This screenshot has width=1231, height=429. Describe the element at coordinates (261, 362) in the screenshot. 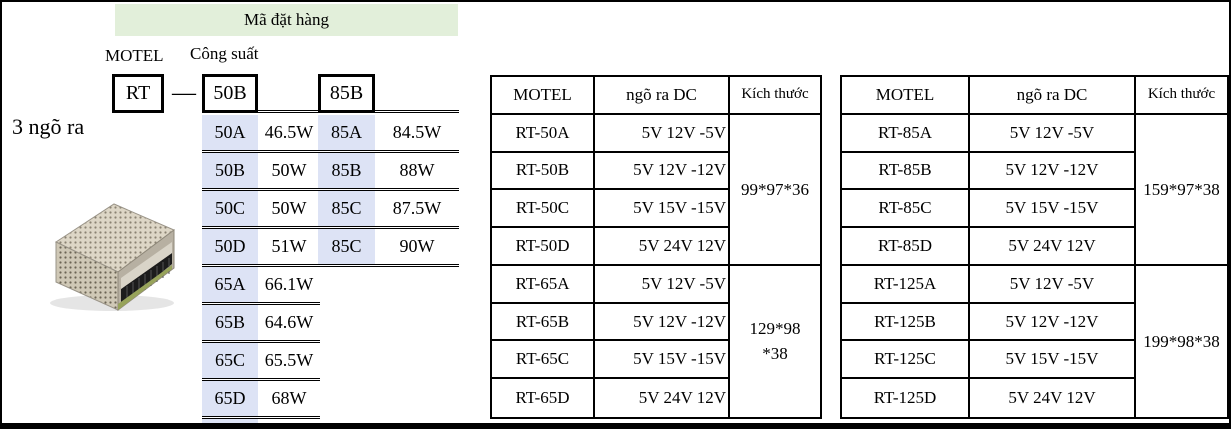

I see `code-row: 65C 65.5W` at that location.